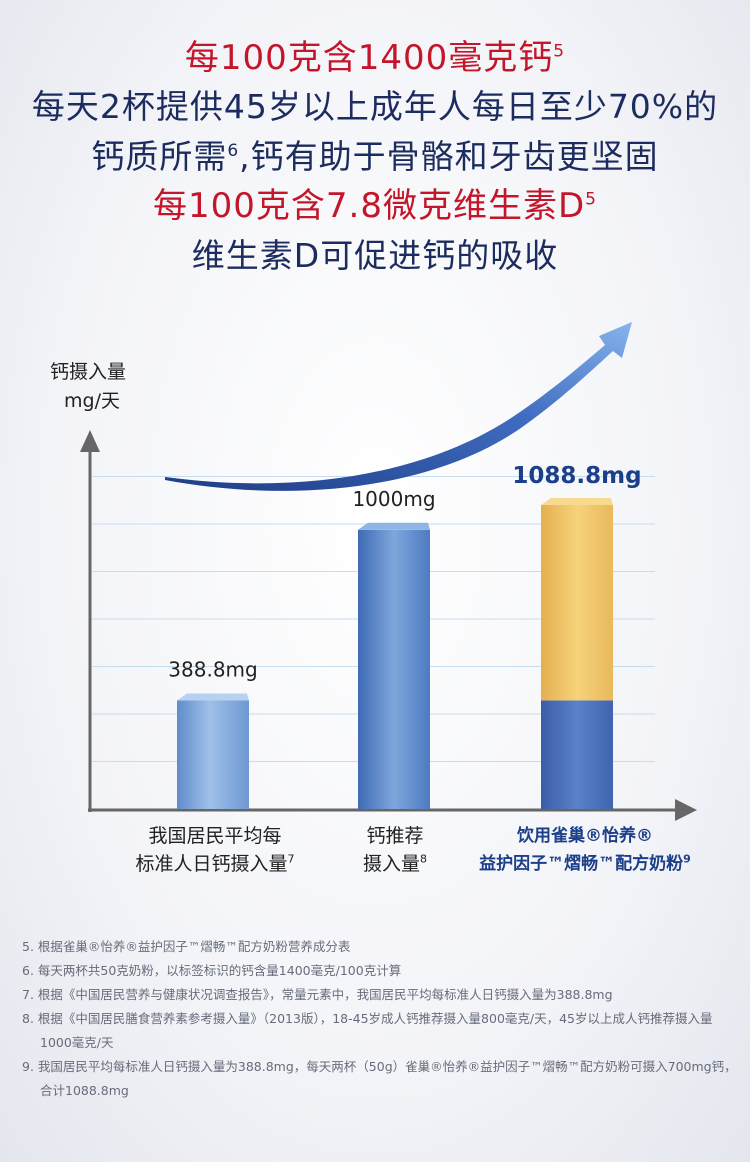 This screenshot has width=750, height=1162. I want to click on category-label-line1: 我国居民平均每, so click(215, 836).